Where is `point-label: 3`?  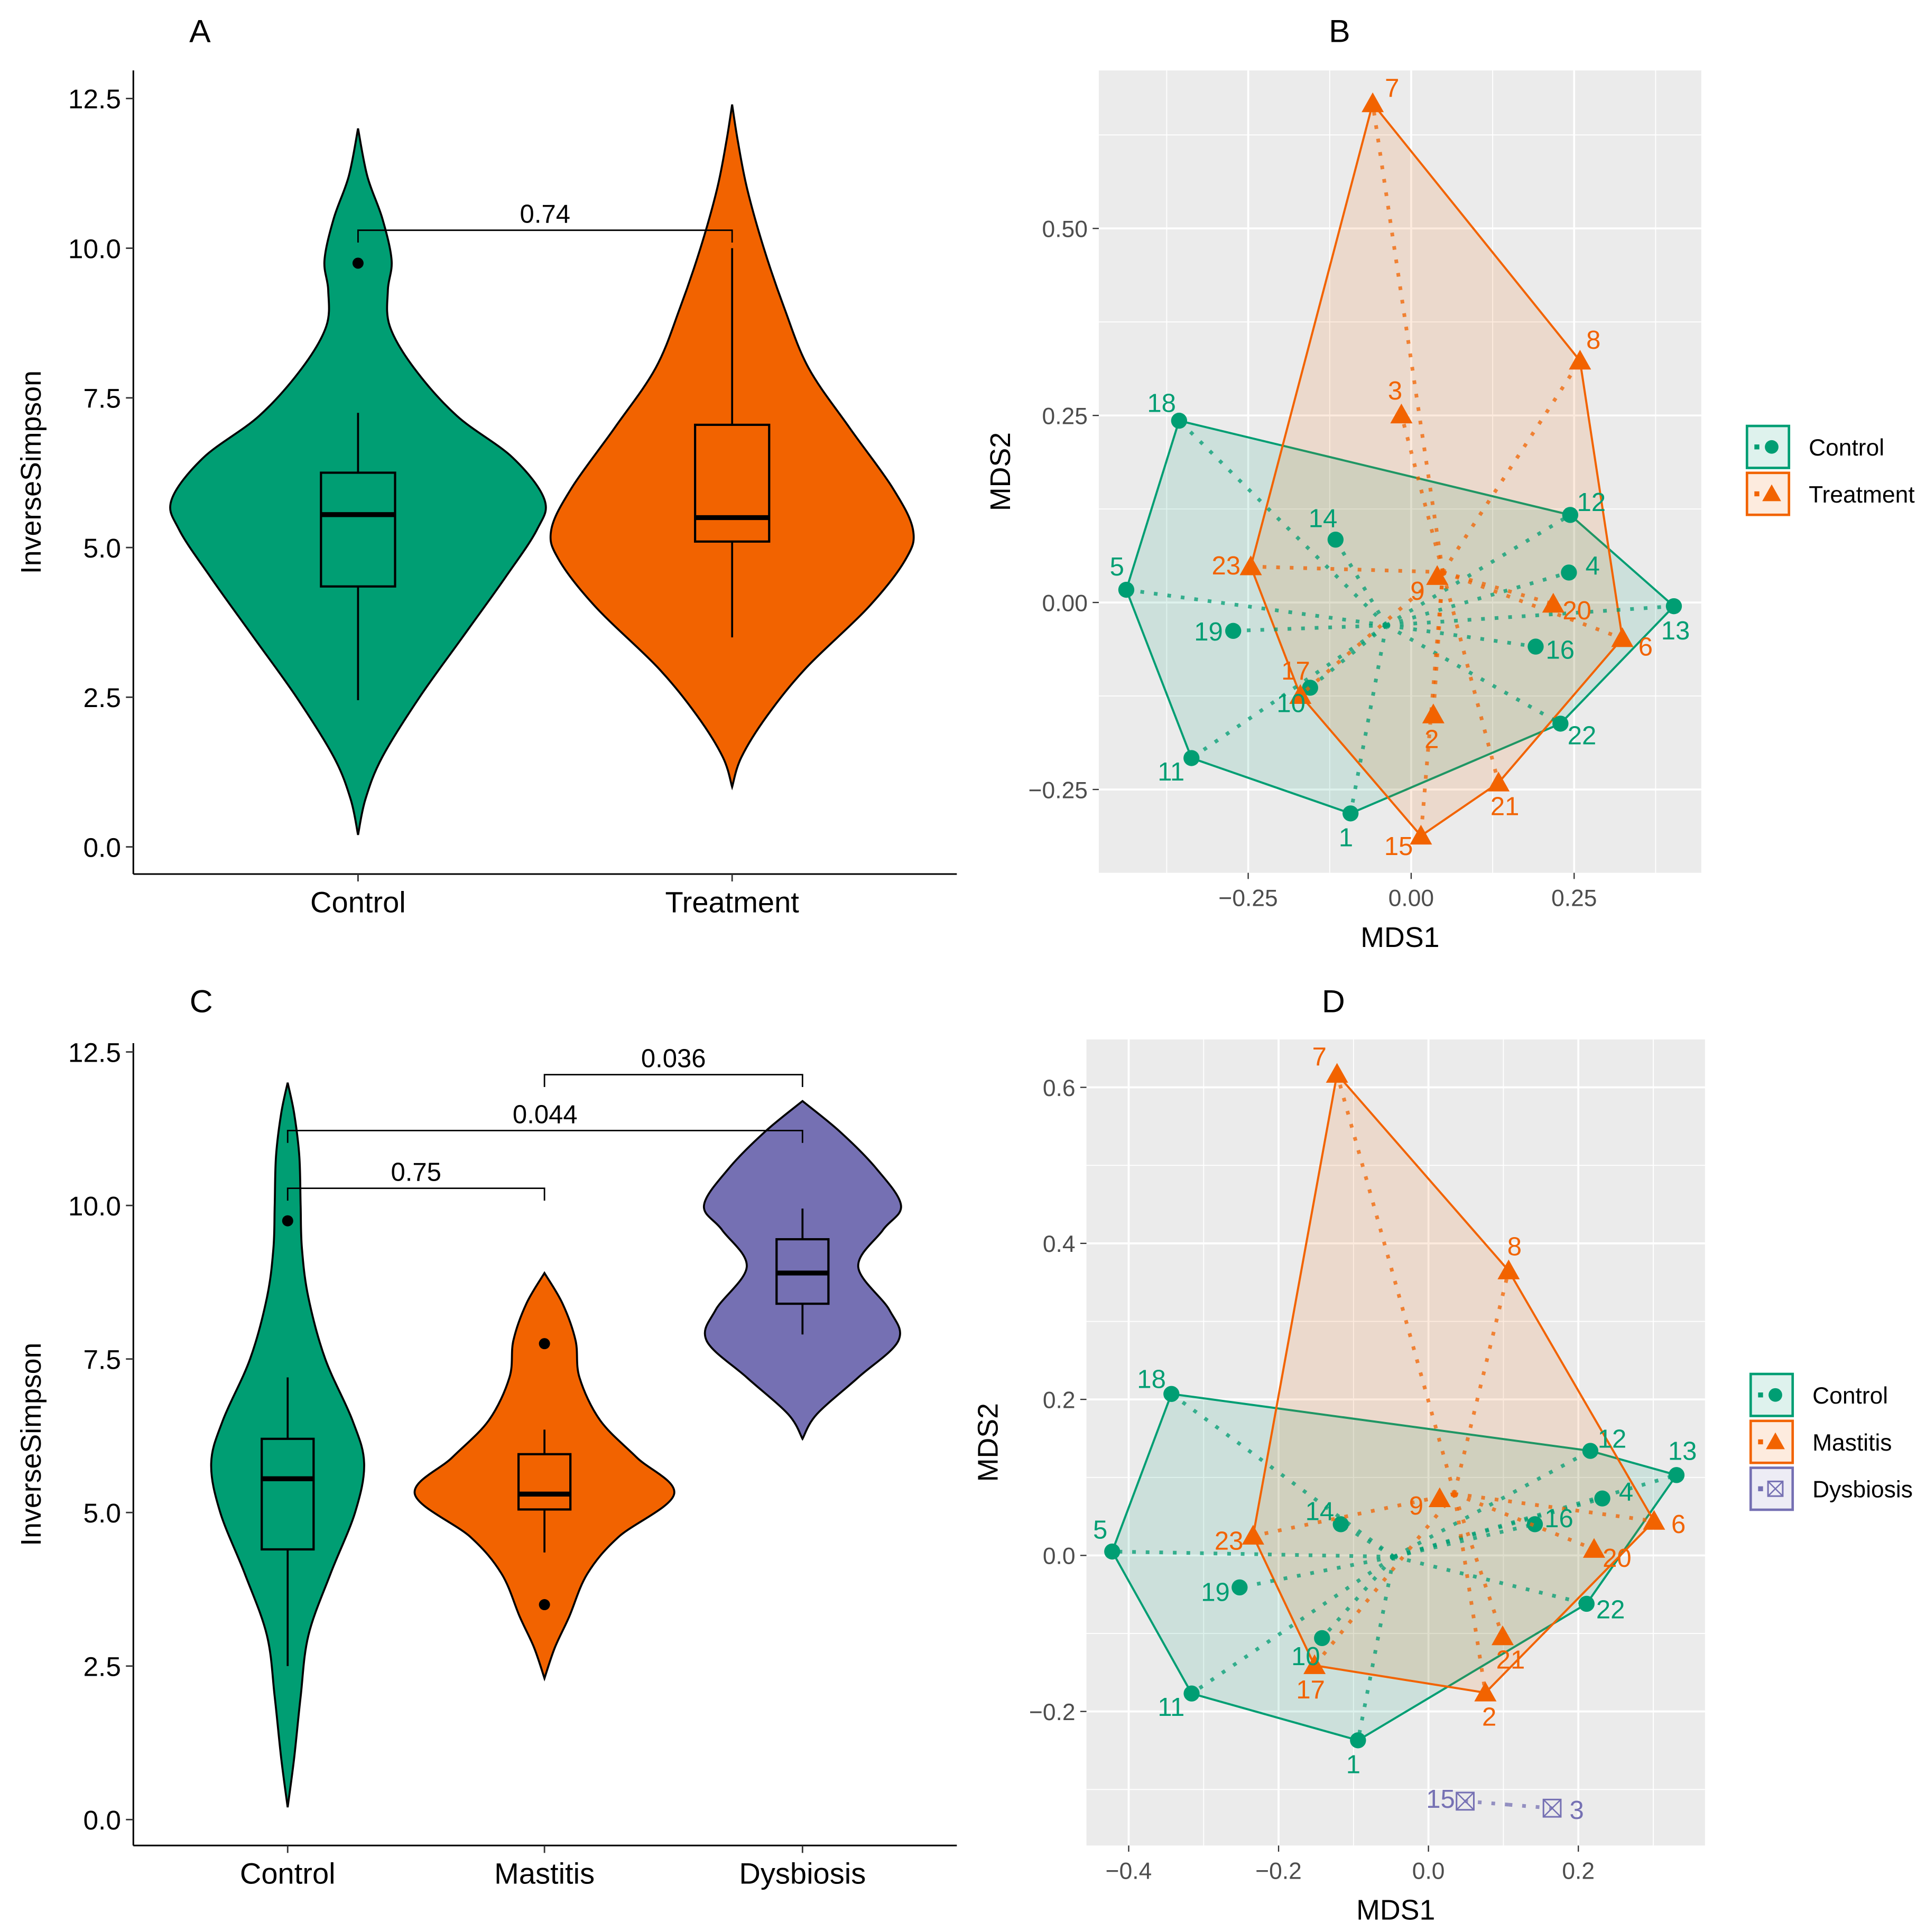
point-label: 3 is located at coordinates (1395, 391).